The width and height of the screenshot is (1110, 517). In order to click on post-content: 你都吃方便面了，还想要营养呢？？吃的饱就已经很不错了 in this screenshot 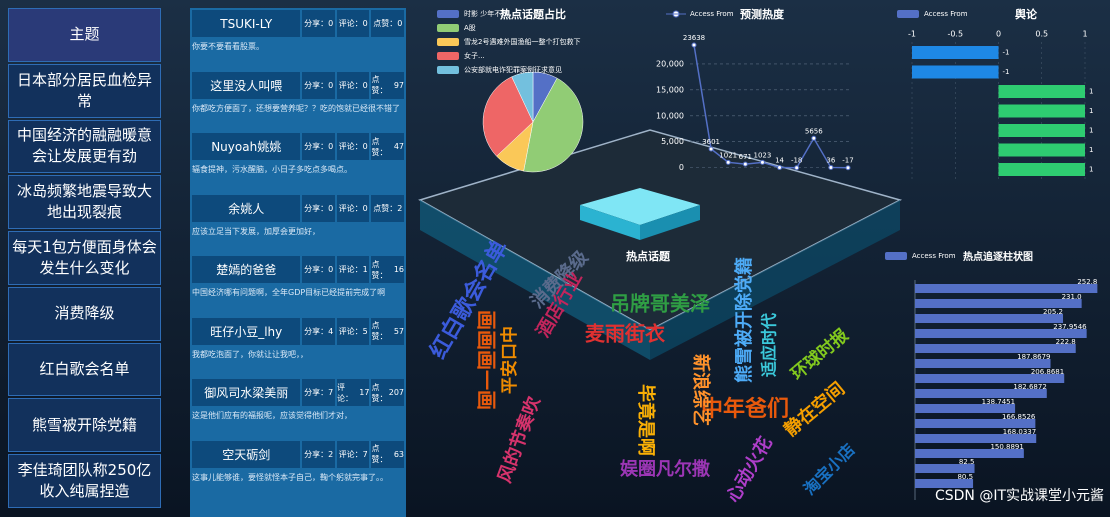, I will do `click(296, 108)`.